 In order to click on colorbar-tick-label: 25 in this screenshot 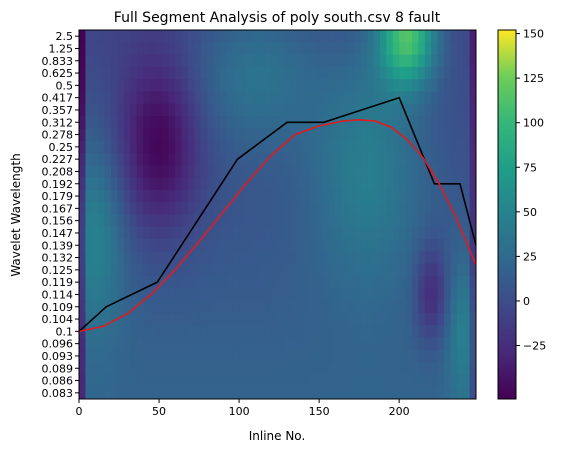, I will do `click(530, 256)`.